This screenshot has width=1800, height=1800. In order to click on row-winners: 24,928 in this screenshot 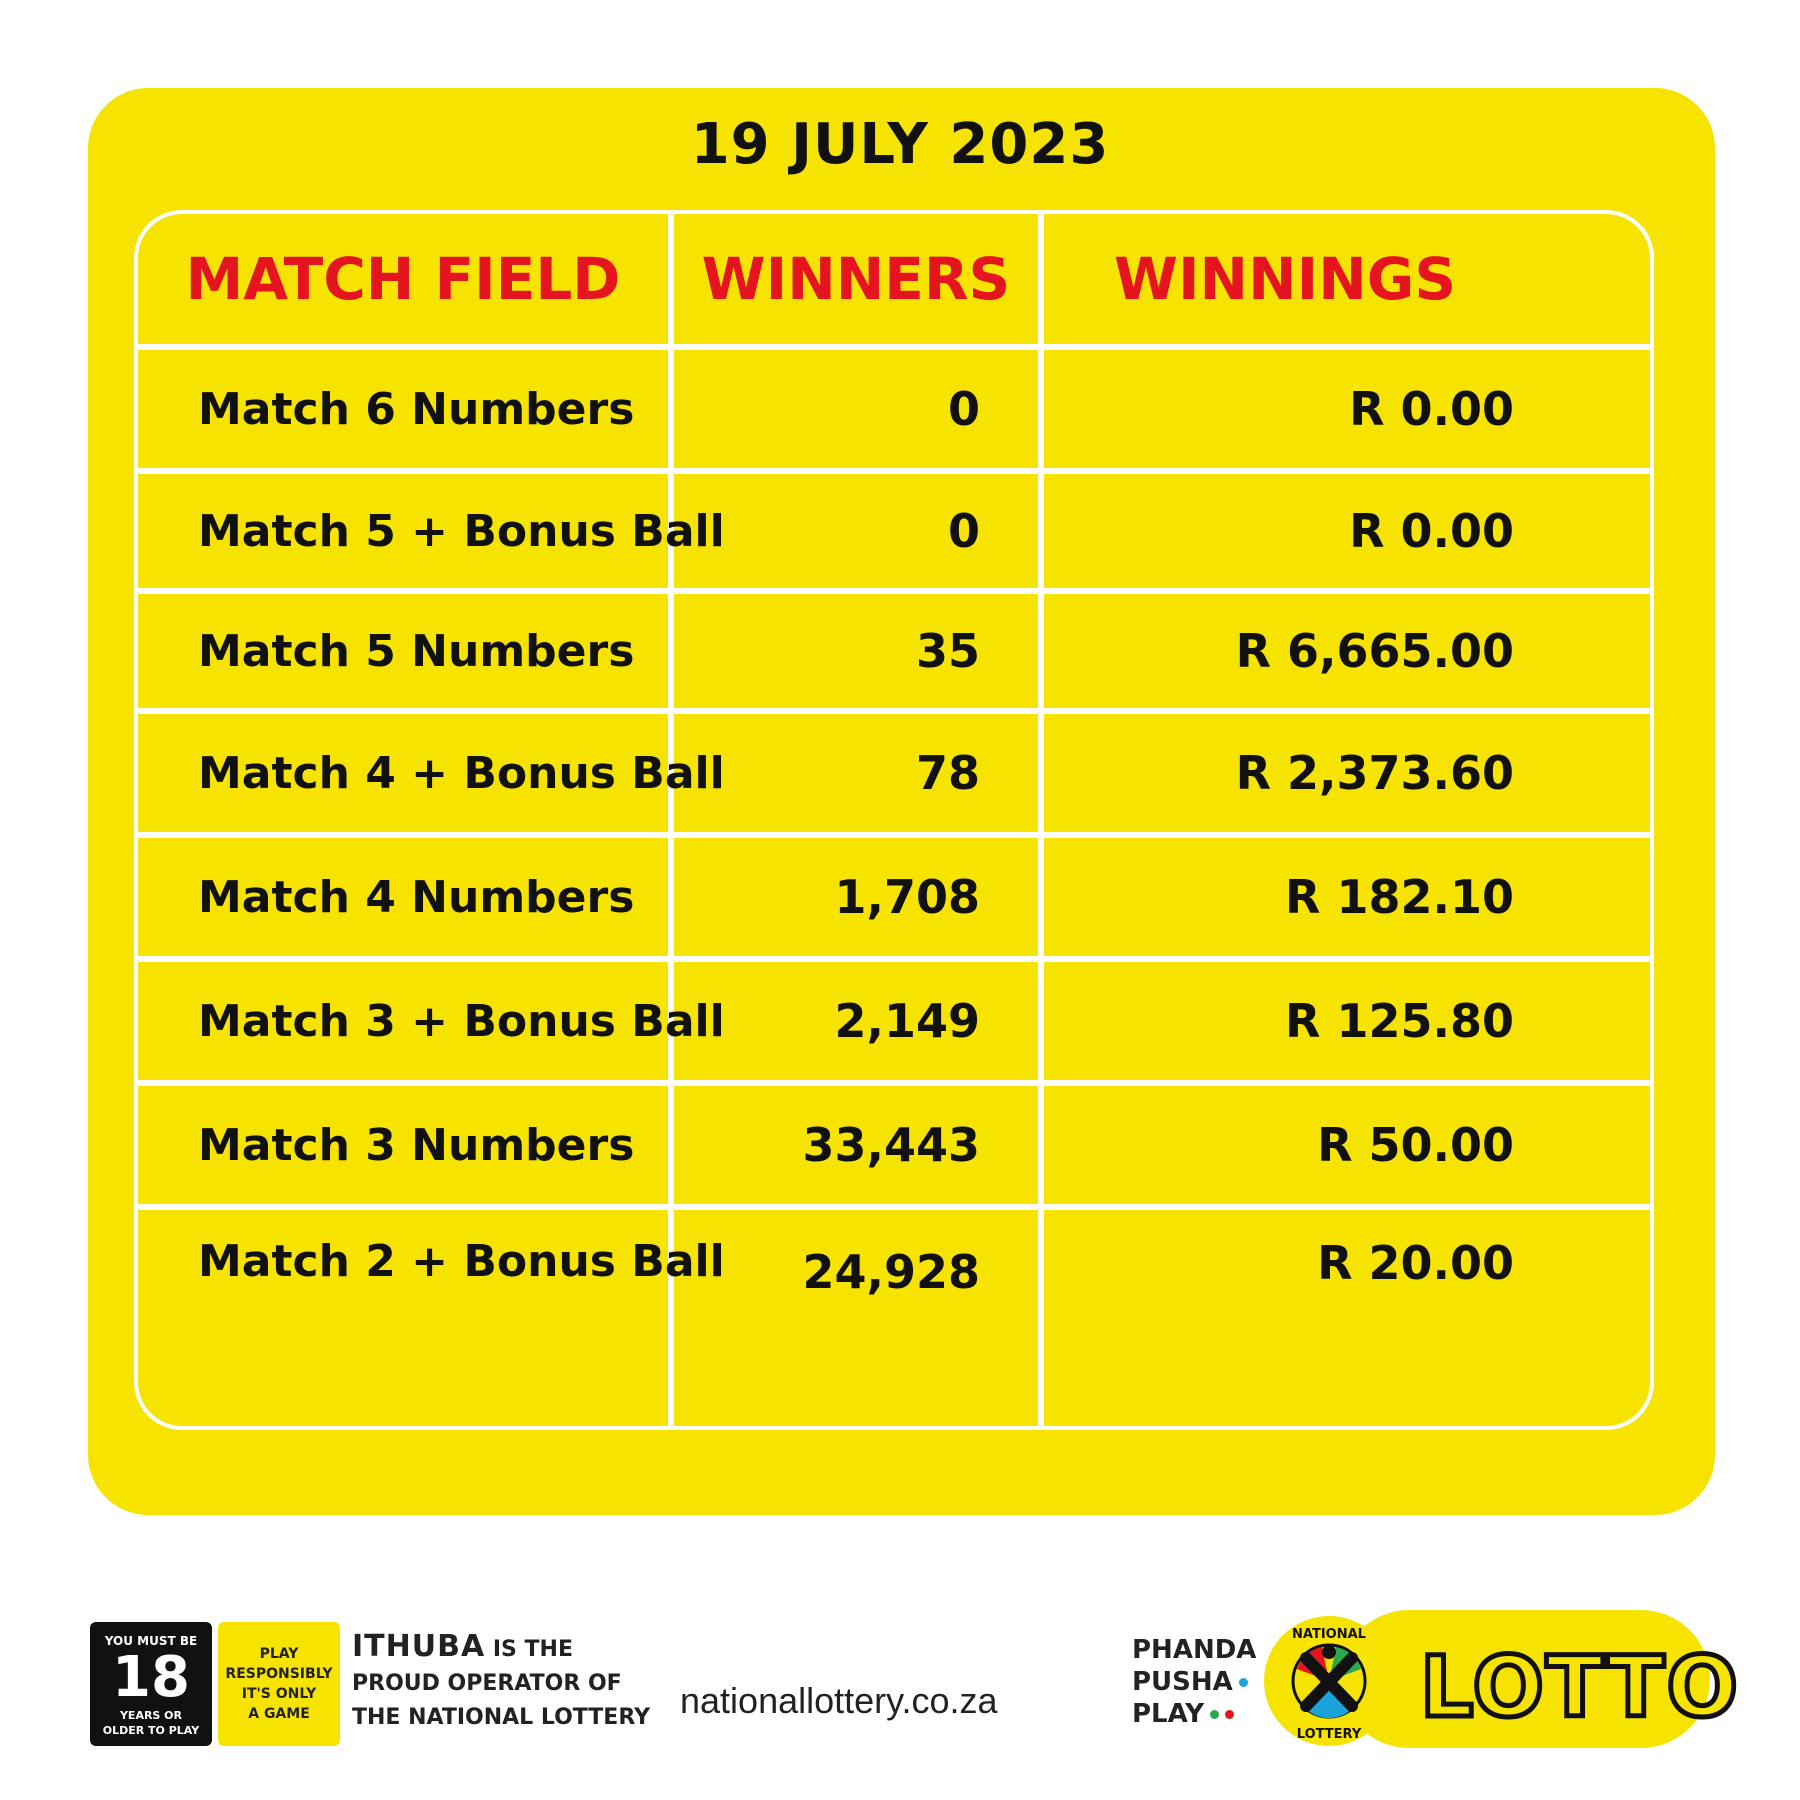, I will do `click(891, 1272)`.